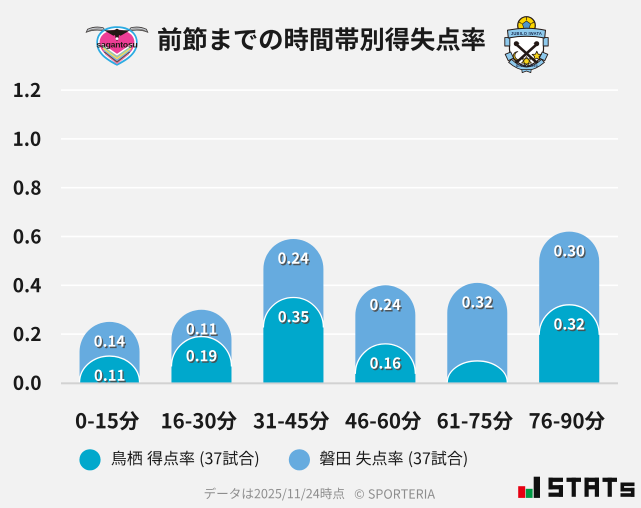  What do you see at coordinates (527, 66) in the screenshot?
I see `svg-text: SINCE 1993` at bounding box center [527, 66].